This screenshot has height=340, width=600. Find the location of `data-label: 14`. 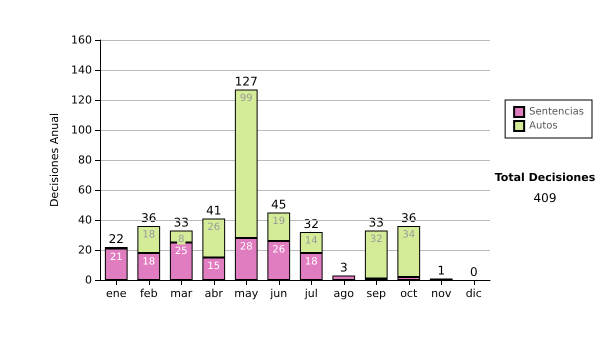

data-label: 14 is located at coordinates (311, 241).